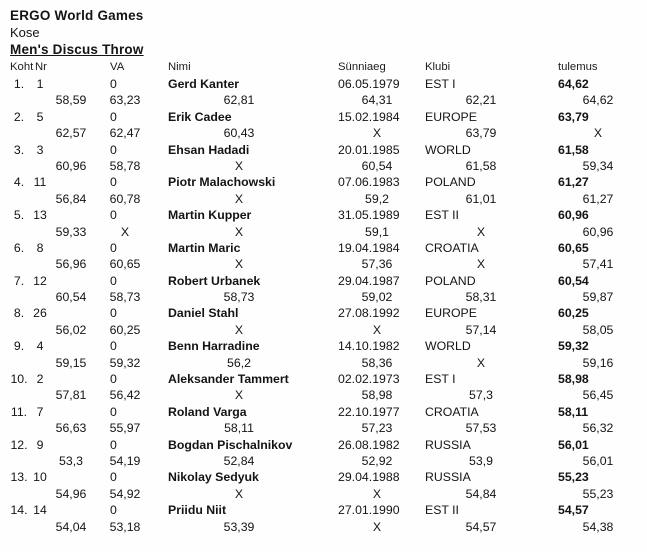  Describe the element at coordinates (41, 67) in the screenshot. I see `column-header-bib: Nr` at that location.